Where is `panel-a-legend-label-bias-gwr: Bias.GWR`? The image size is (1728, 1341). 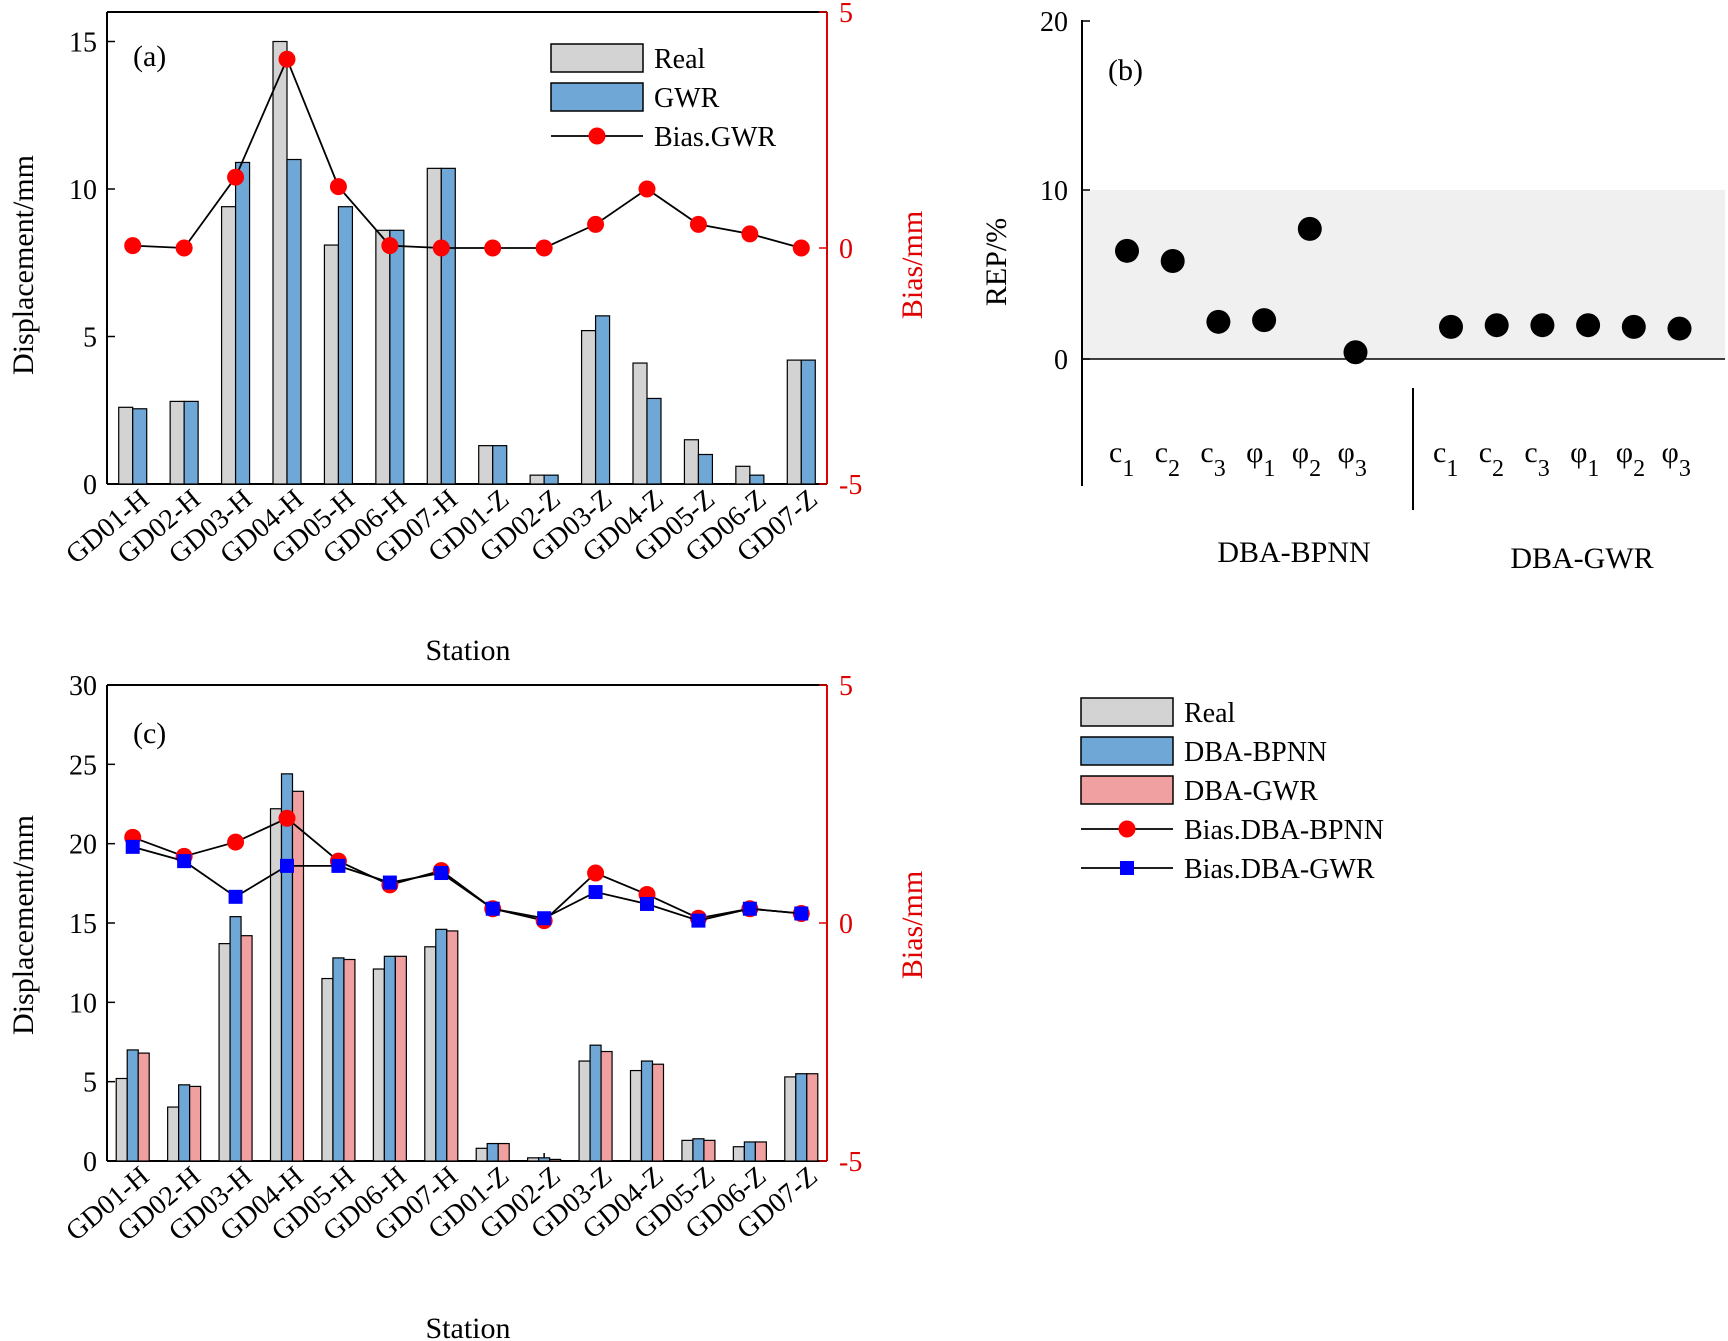 panel-a-legend-label-bias-gwr: Bias.GWR is located at coordinates (715, 137).